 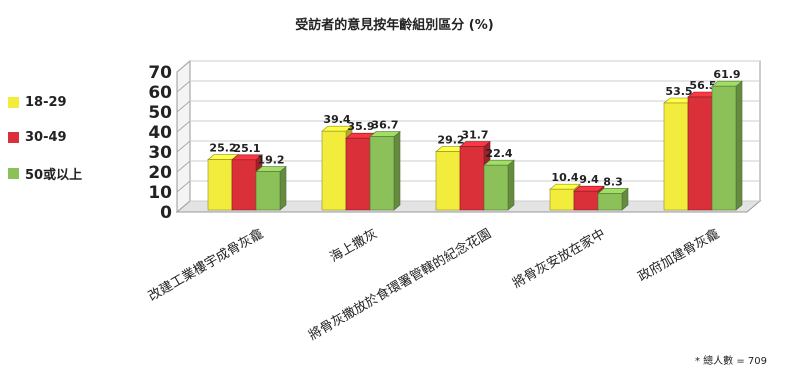 What do you see at coordinates (270, 160) in the screenshot?
I see `data-label-2-0: 19.2` at bounding box center [270, 160].